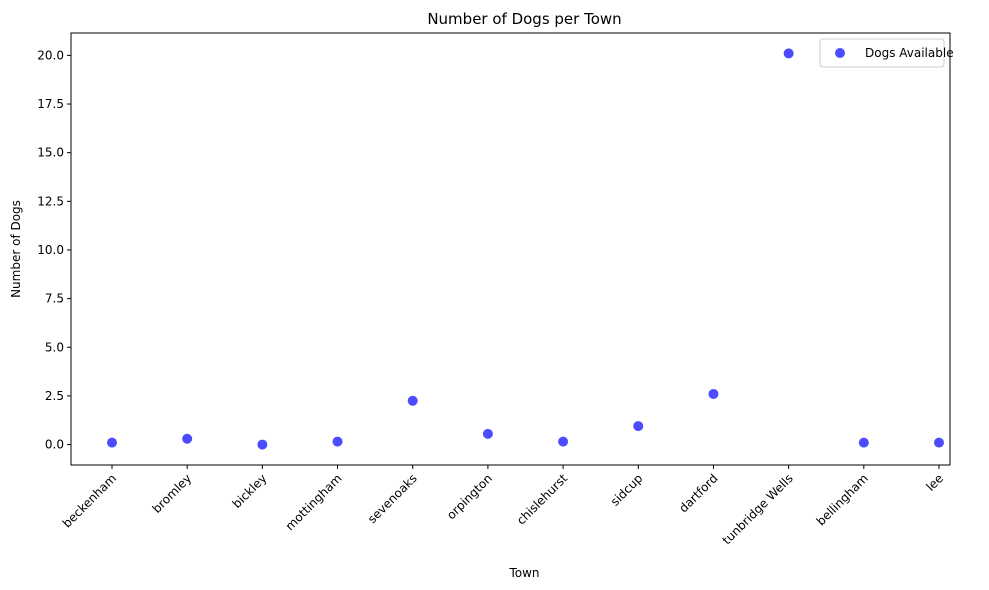  I want to click on legend: Dogs Available, so click(886, 53).